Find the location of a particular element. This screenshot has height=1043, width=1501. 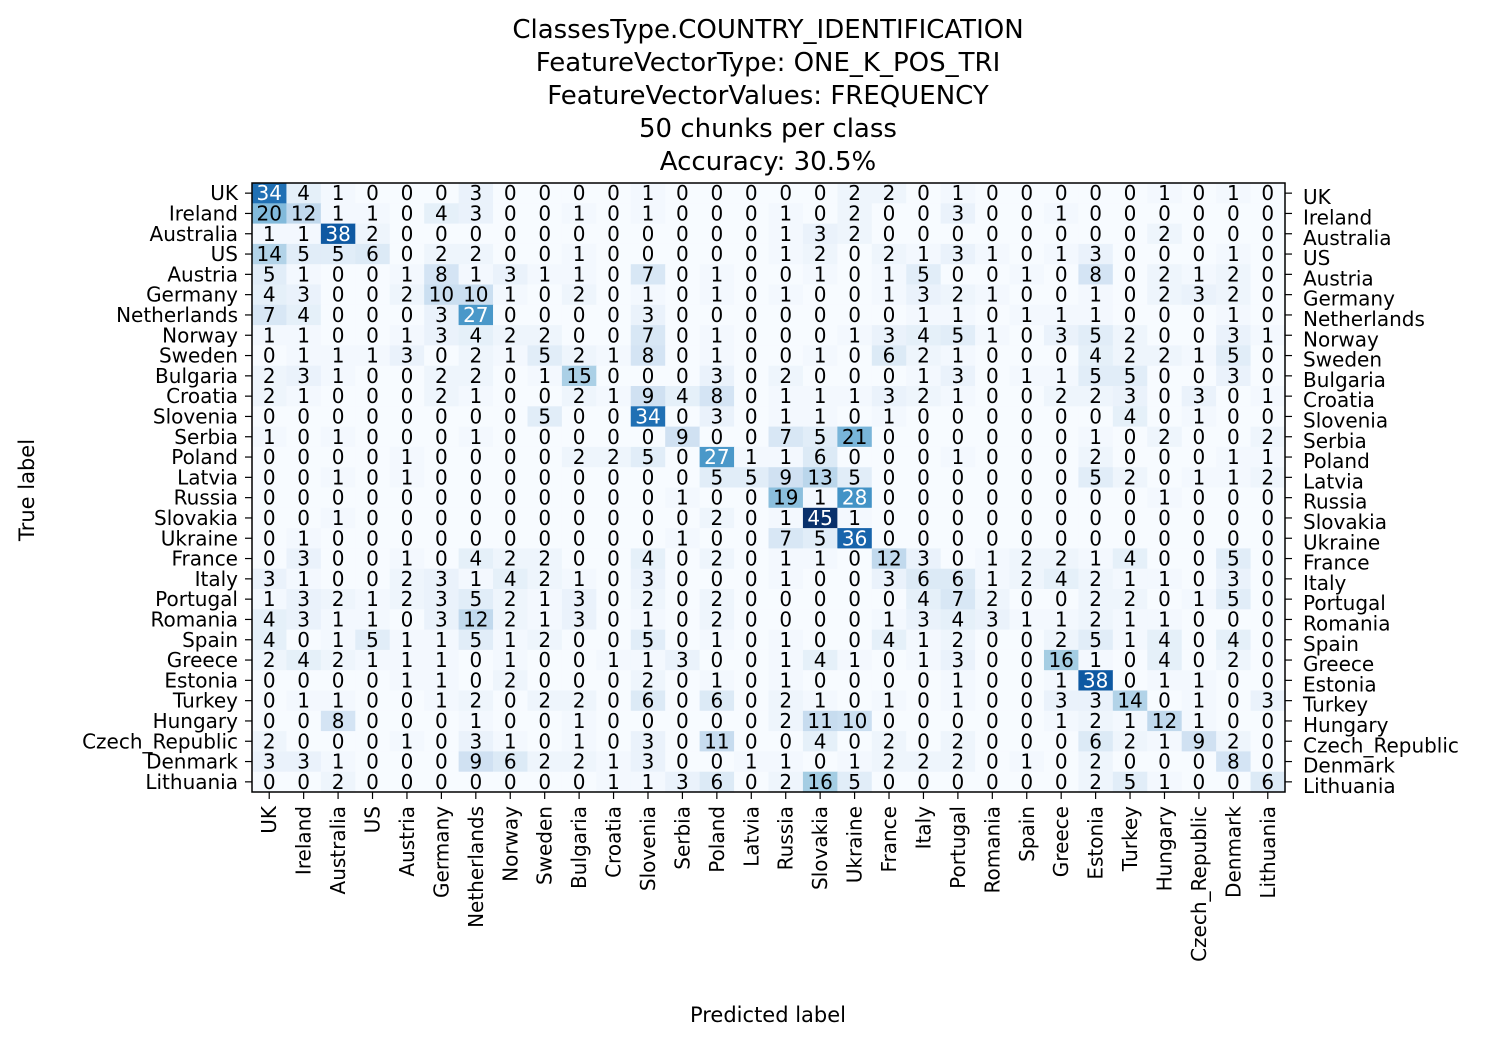

title-line-3: FeatureVectorValues: FREQUENCY is located at coordinates (768, 96).